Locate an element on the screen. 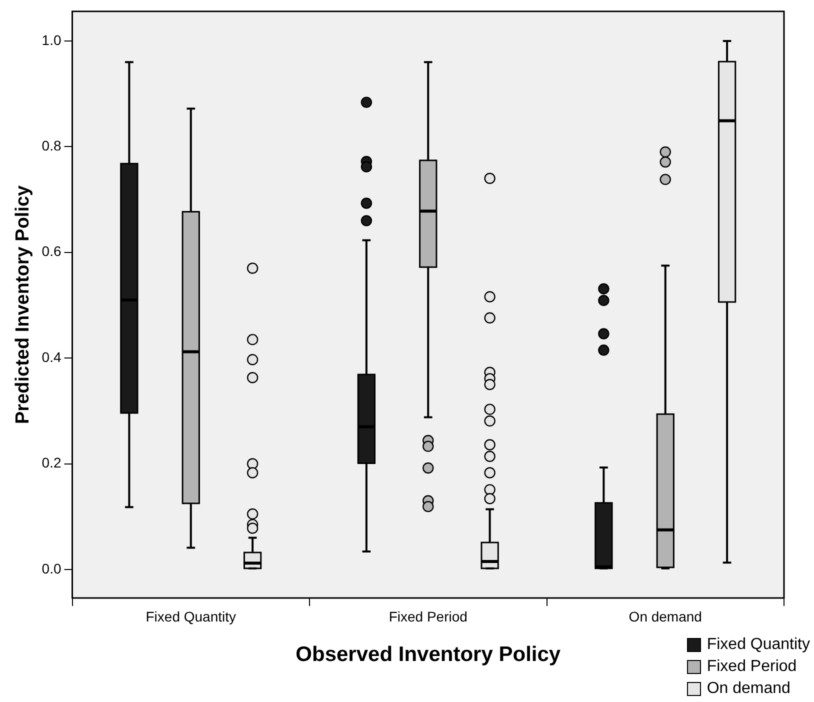 The height and width of the screenshot is (702, 814). legend-label: Fixed Quantity is located at coordinates (758, 645).